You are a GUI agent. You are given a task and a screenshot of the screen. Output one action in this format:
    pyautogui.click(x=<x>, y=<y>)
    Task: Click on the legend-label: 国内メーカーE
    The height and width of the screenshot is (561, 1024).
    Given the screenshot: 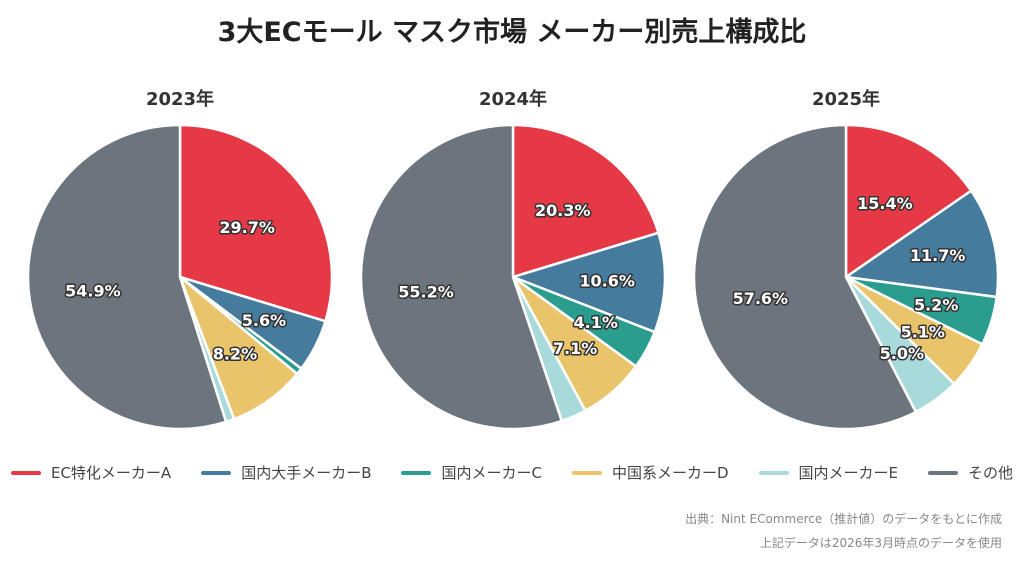 What is the action you would take?
    pyautogui.click(x=848, y=473)
    